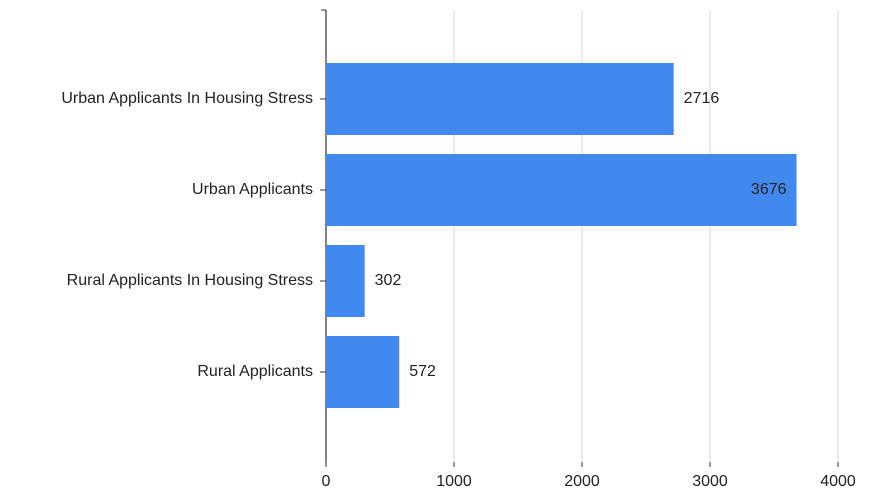 This screenshot has height=499, width=872. I want to click on value-label: 572, so click(422, 371).